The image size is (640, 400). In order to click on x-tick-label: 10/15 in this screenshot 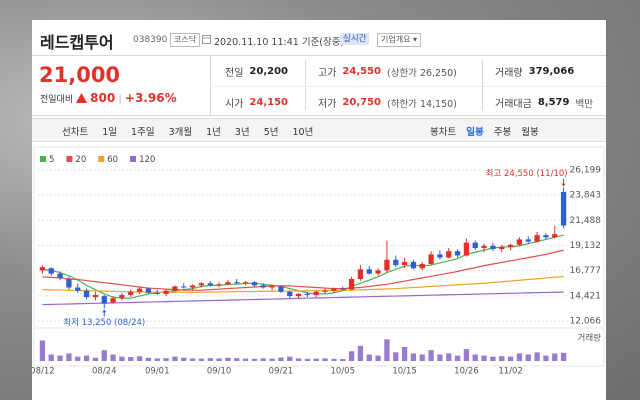, I will do `click(404, 372)`.